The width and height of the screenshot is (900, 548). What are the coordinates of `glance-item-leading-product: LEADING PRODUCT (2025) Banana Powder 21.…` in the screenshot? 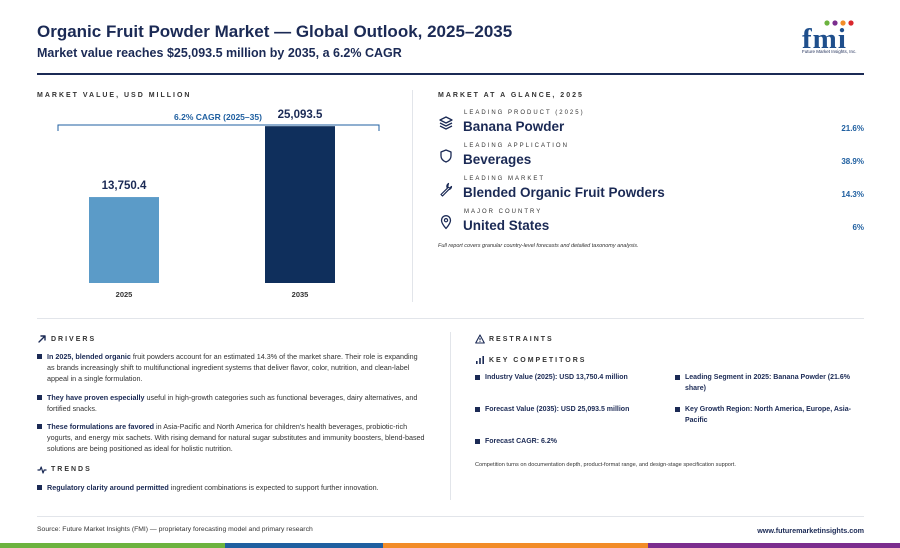 It's located at (651, 126).